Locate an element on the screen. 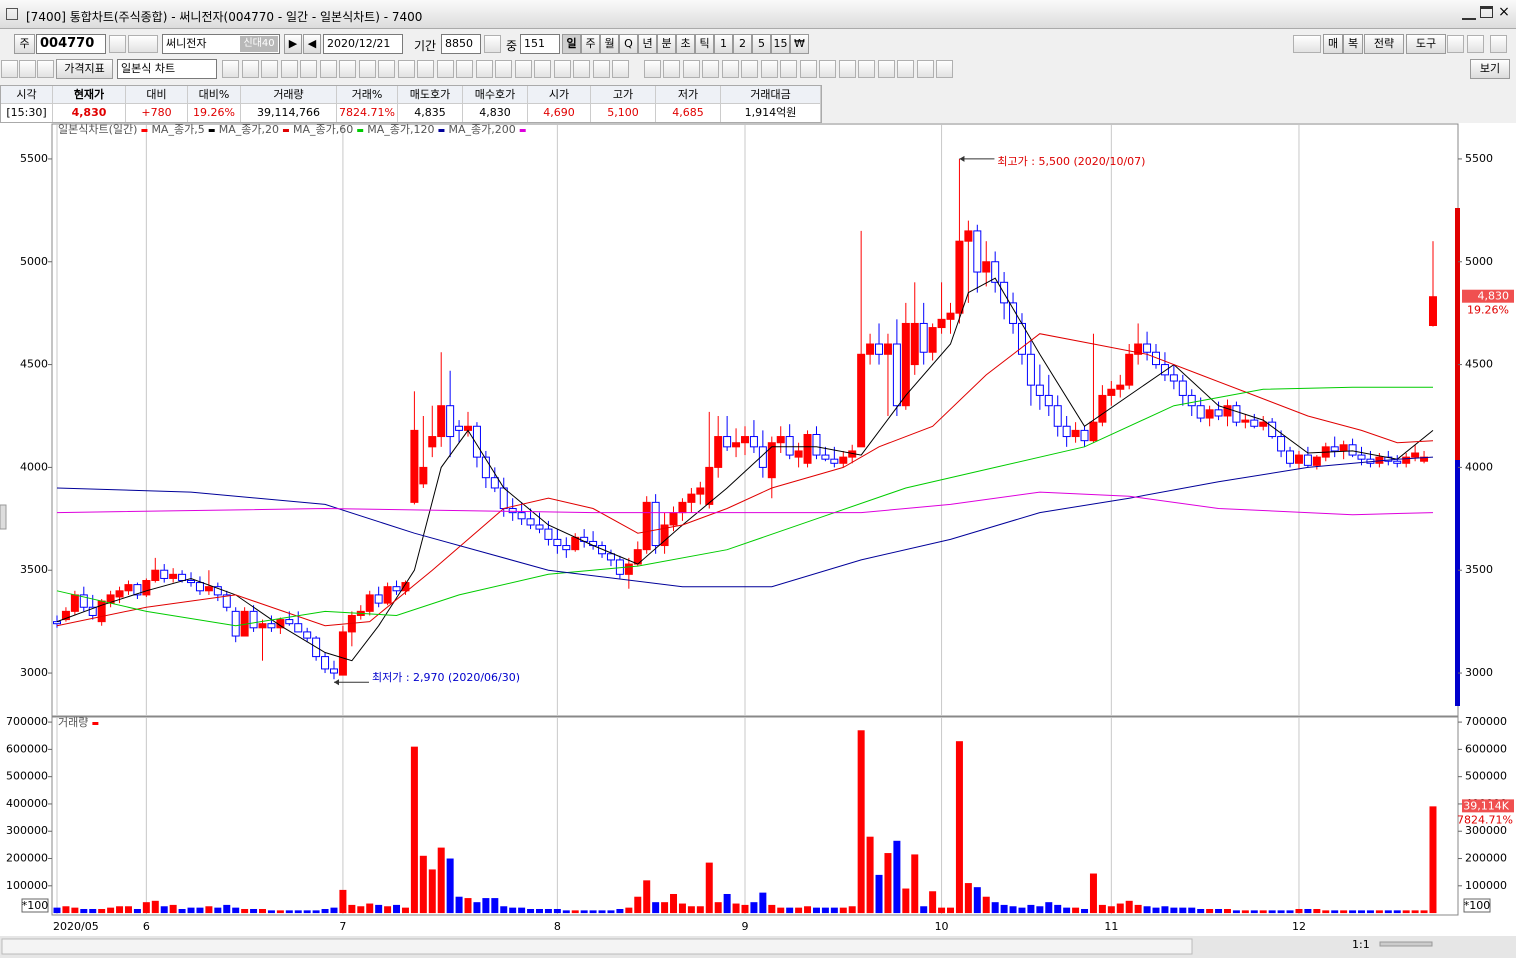 The height and width of the screenshot is (958, 1516). sort-icon is located at coordinates (143, 44).